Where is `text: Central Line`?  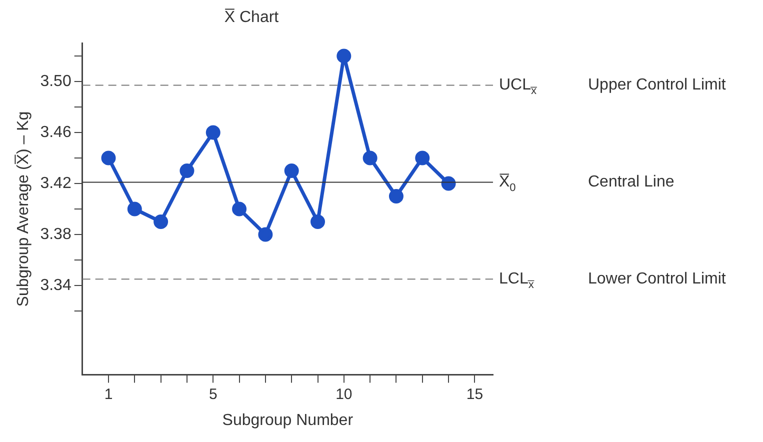 text: Central Line is located at coordinates (631, 182).